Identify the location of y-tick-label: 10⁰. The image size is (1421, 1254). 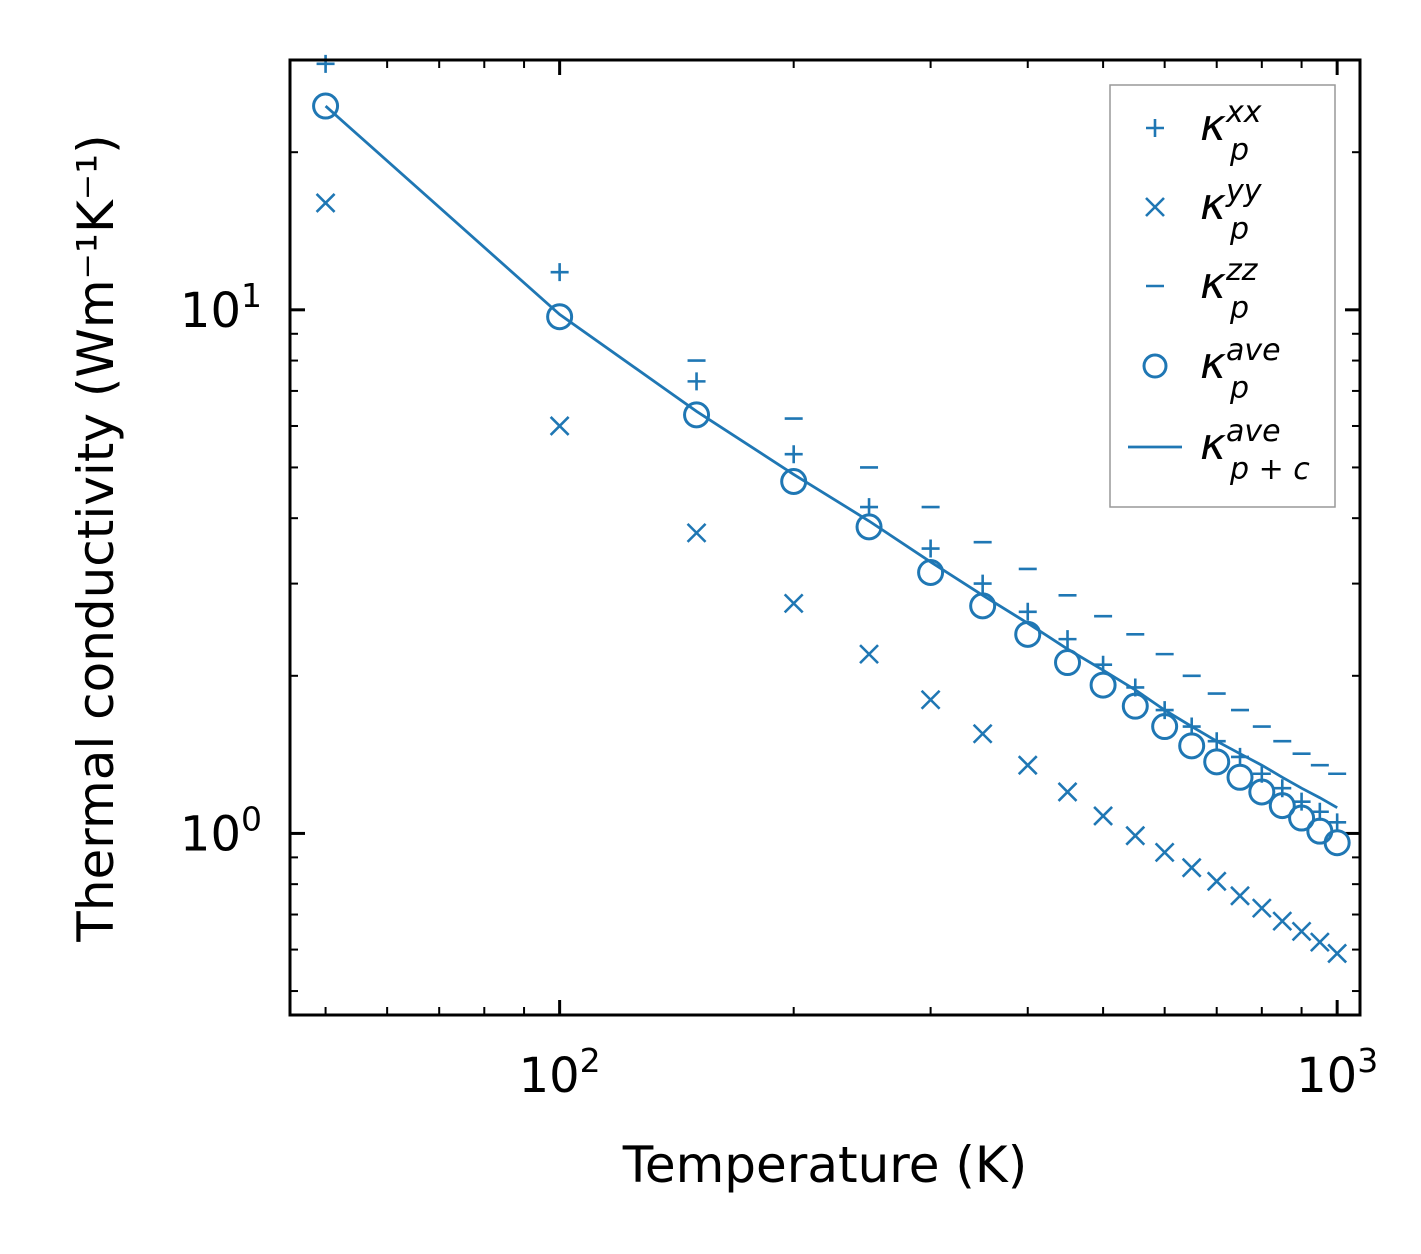
(221, 830).